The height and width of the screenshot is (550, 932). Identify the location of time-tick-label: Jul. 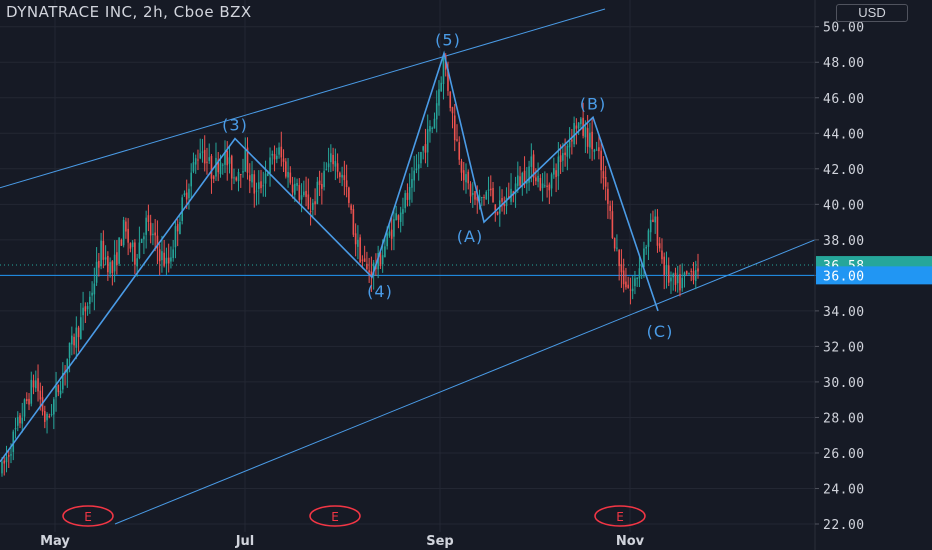
(245, 541).